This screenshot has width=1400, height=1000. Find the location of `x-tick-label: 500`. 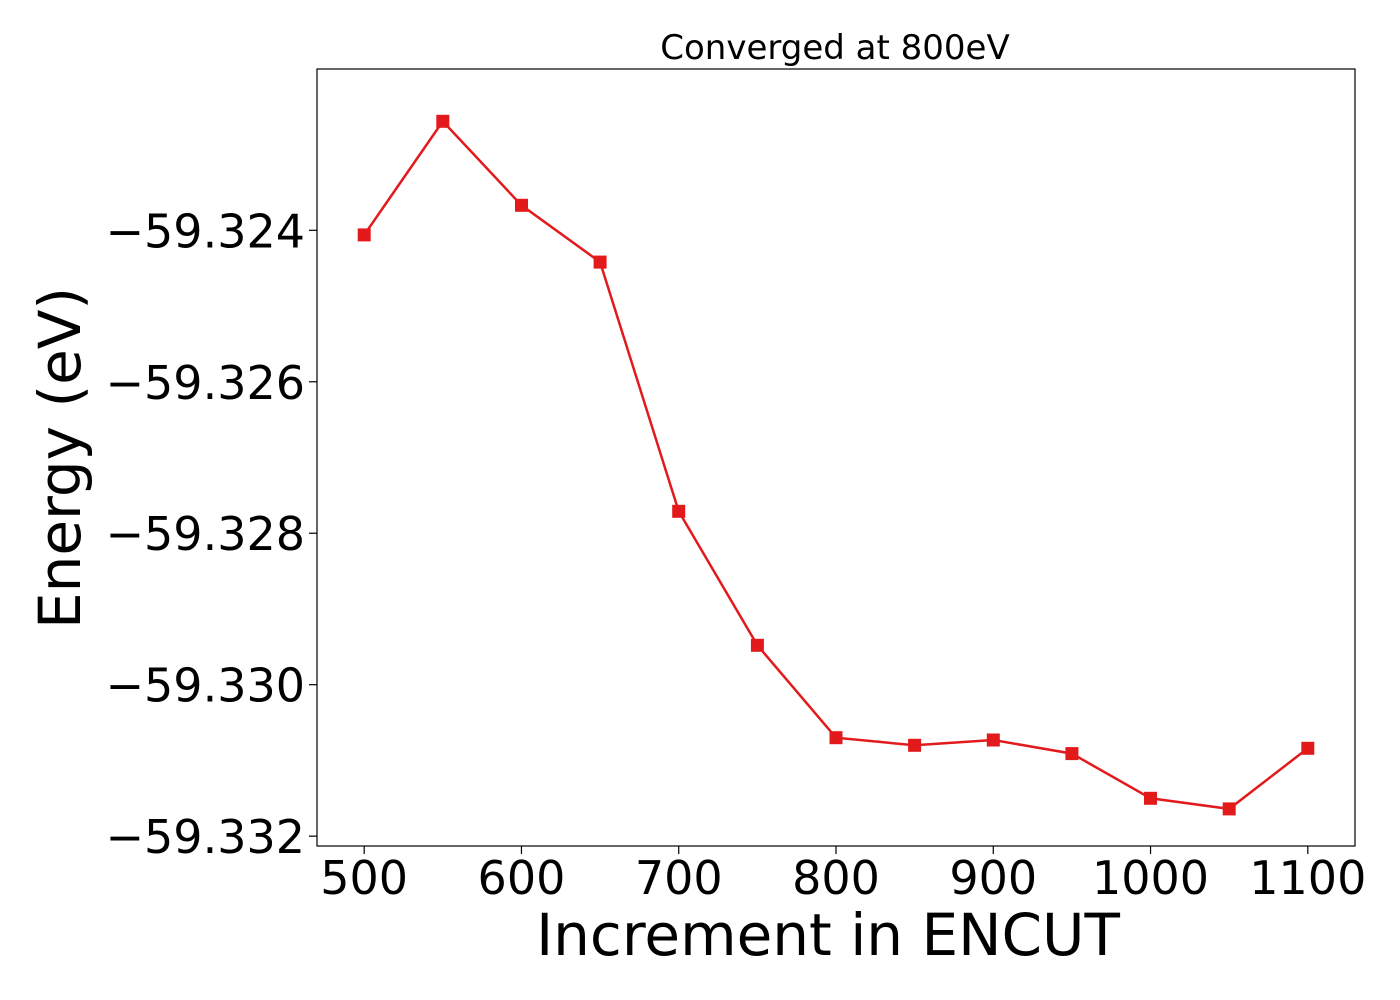

x-tick-label: 500 is located at coordinates (364, 878).